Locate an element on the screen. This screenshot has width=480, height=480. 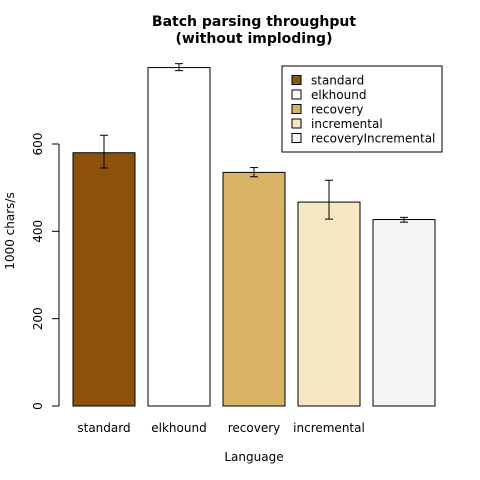
legend-label: recovery is located at coordinates (337, 110).